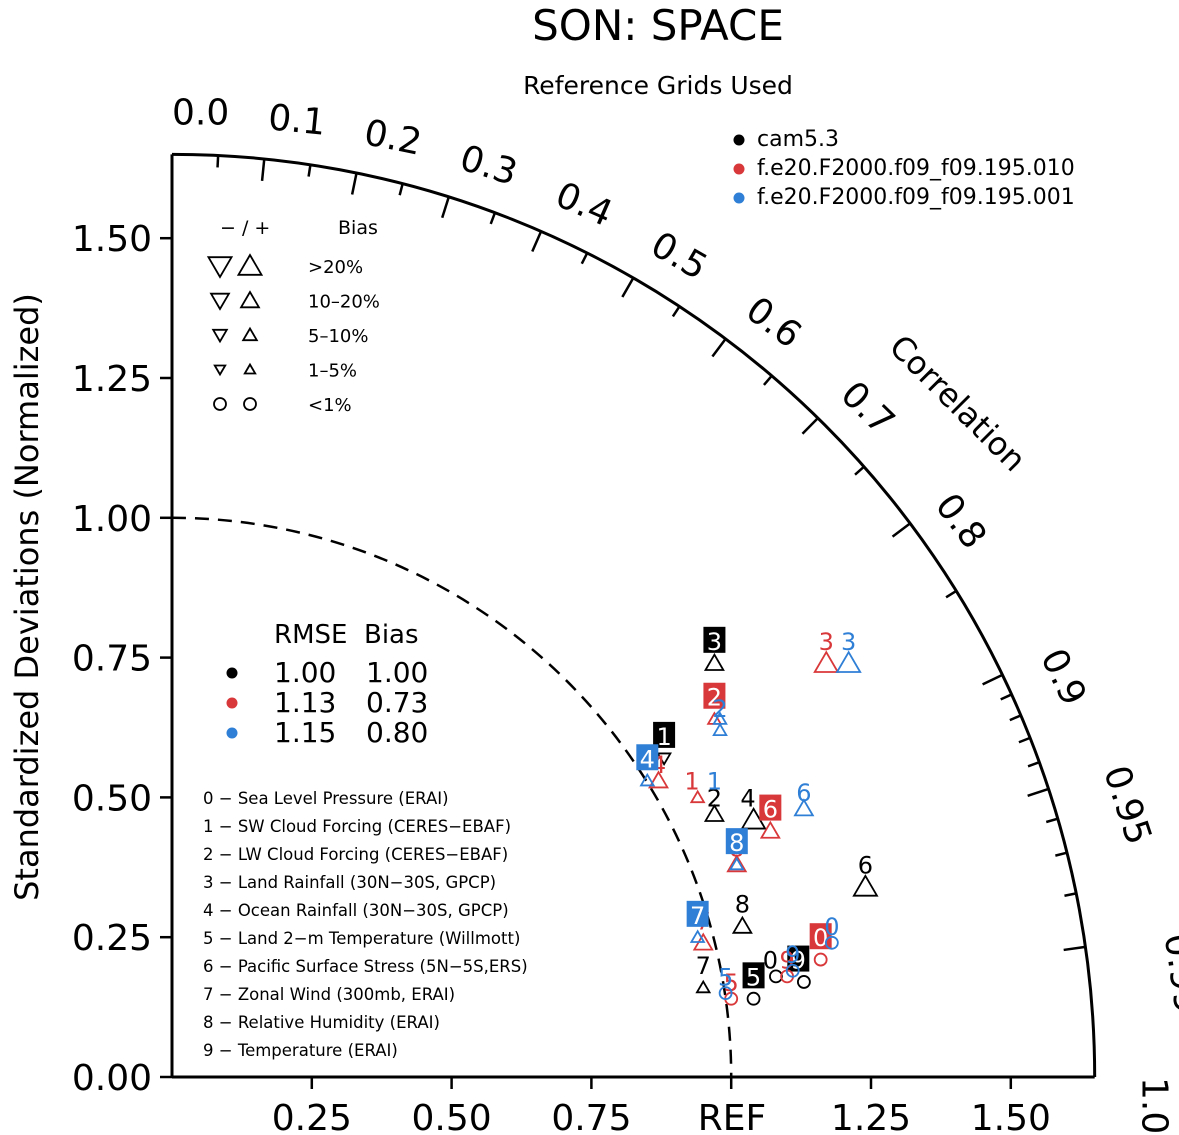 This screenshot has width=1179, height=1135. Describe the element at coordinates (305, 732) in the screenshot. I see `stats-legend-rmse: 1.15` at that location.